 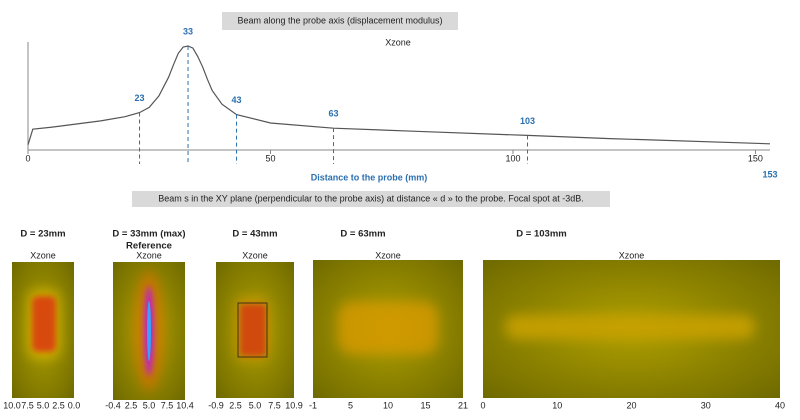 What do you see at coordinates (140, 98) in the screenshot?
I see `marker-label: 23` at bounding box center [140, 98].